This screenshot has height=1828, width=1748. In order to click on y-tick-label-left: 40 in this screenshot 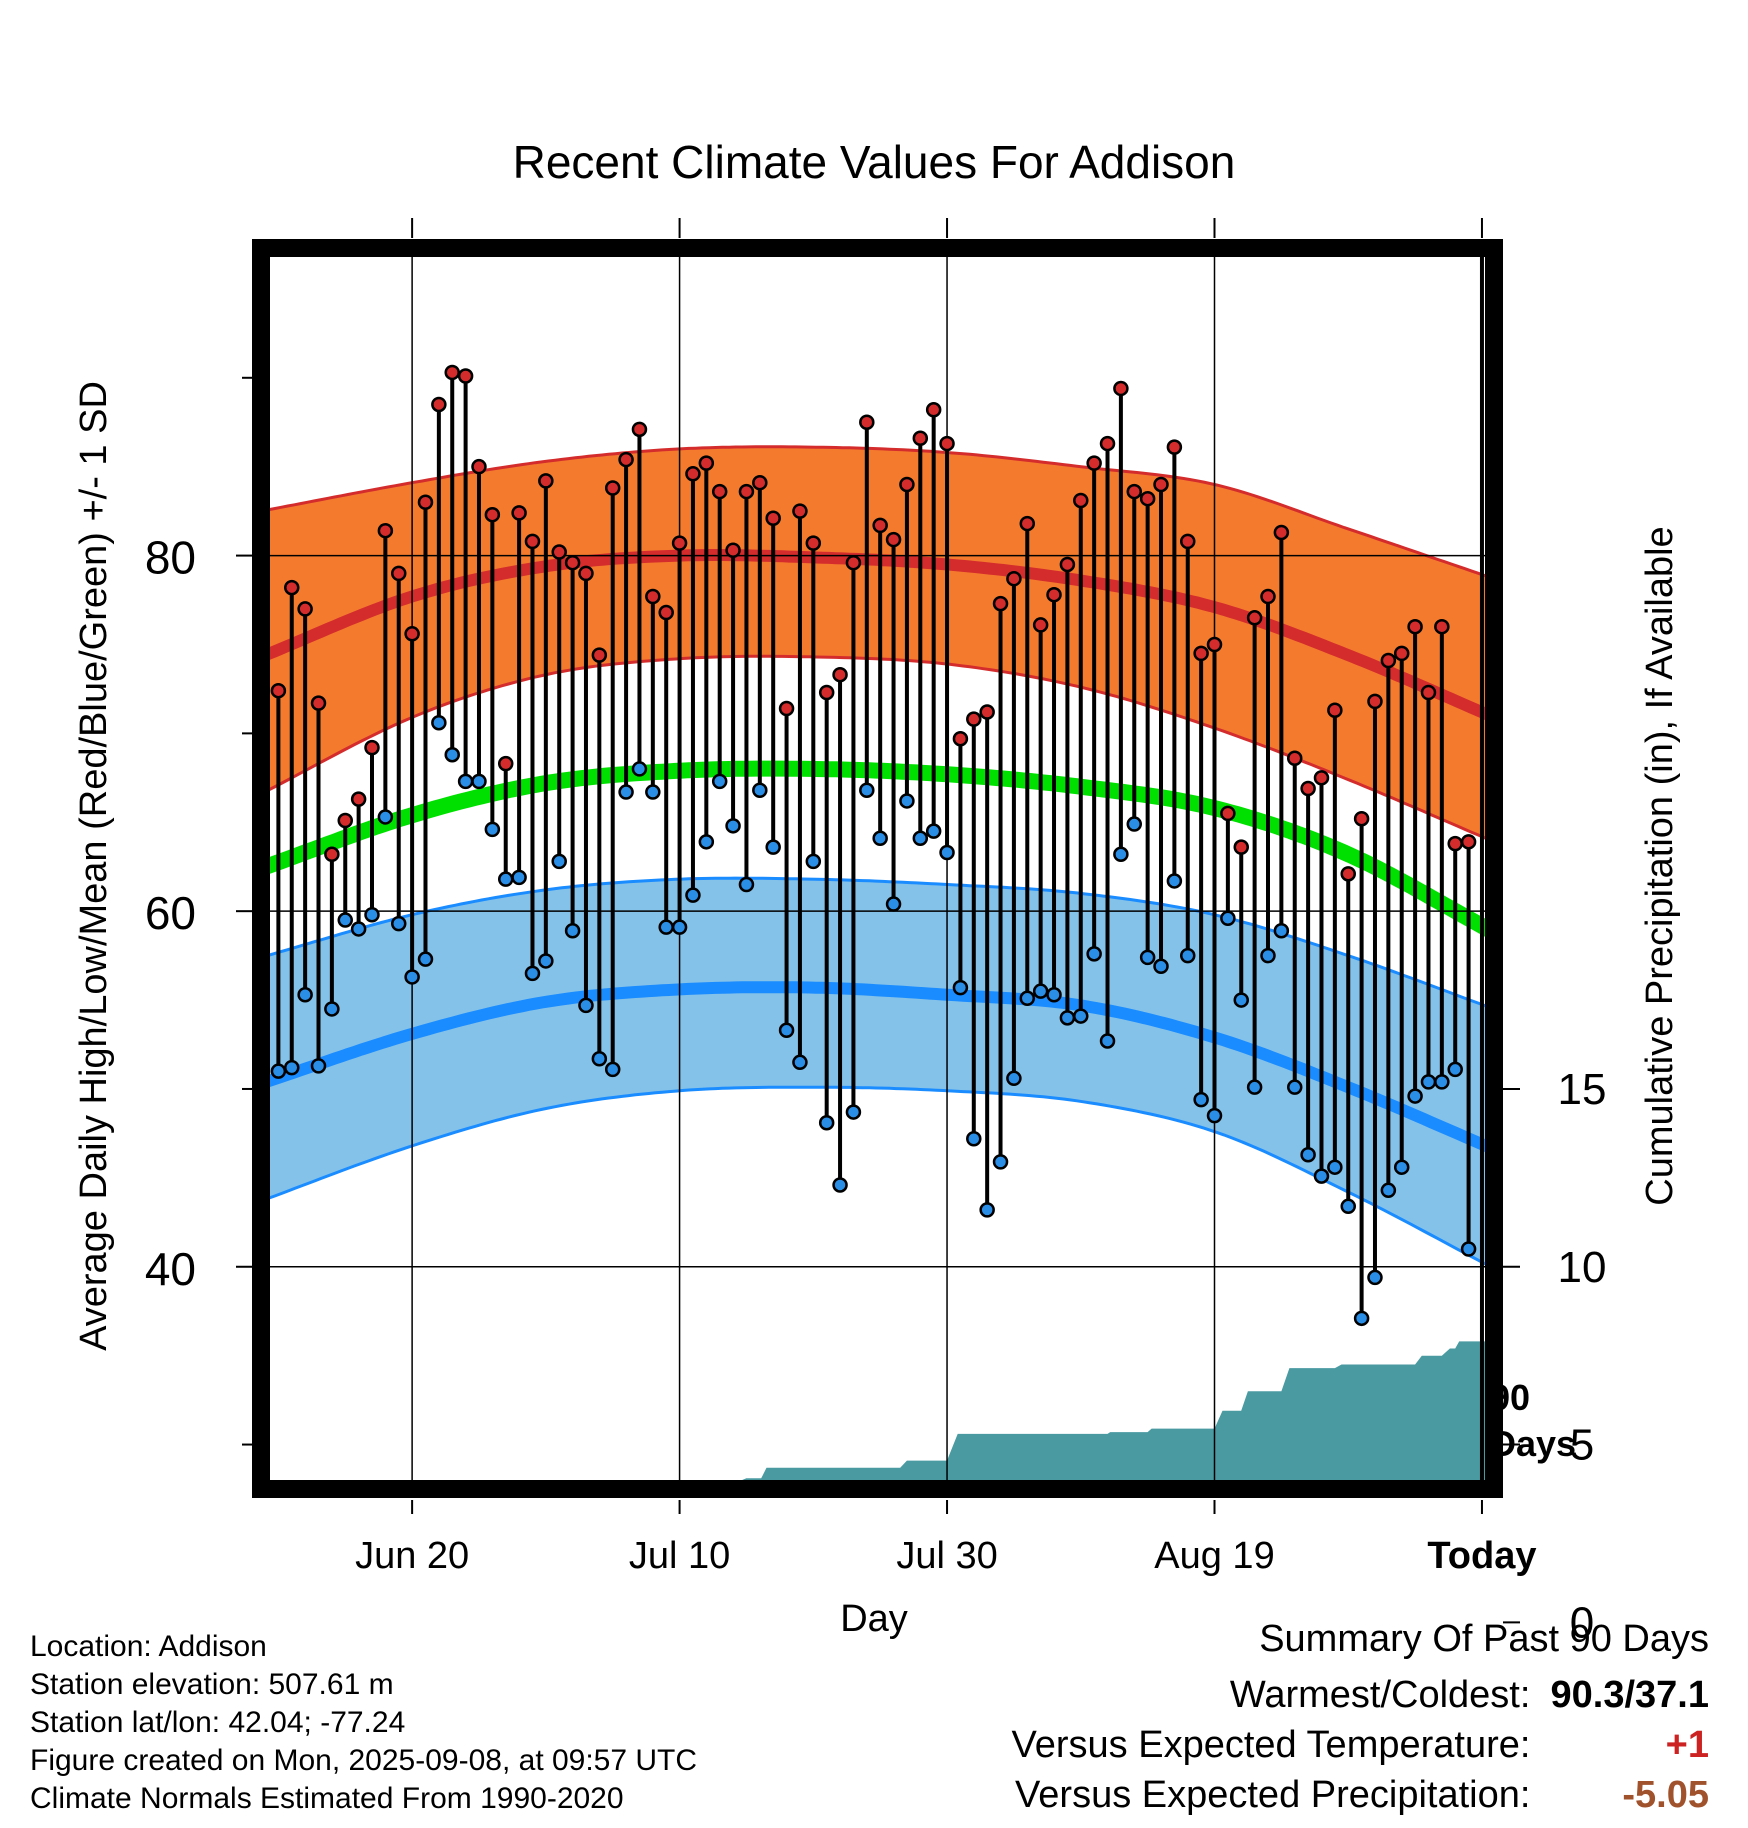, I will do `click(170, 1269)`.